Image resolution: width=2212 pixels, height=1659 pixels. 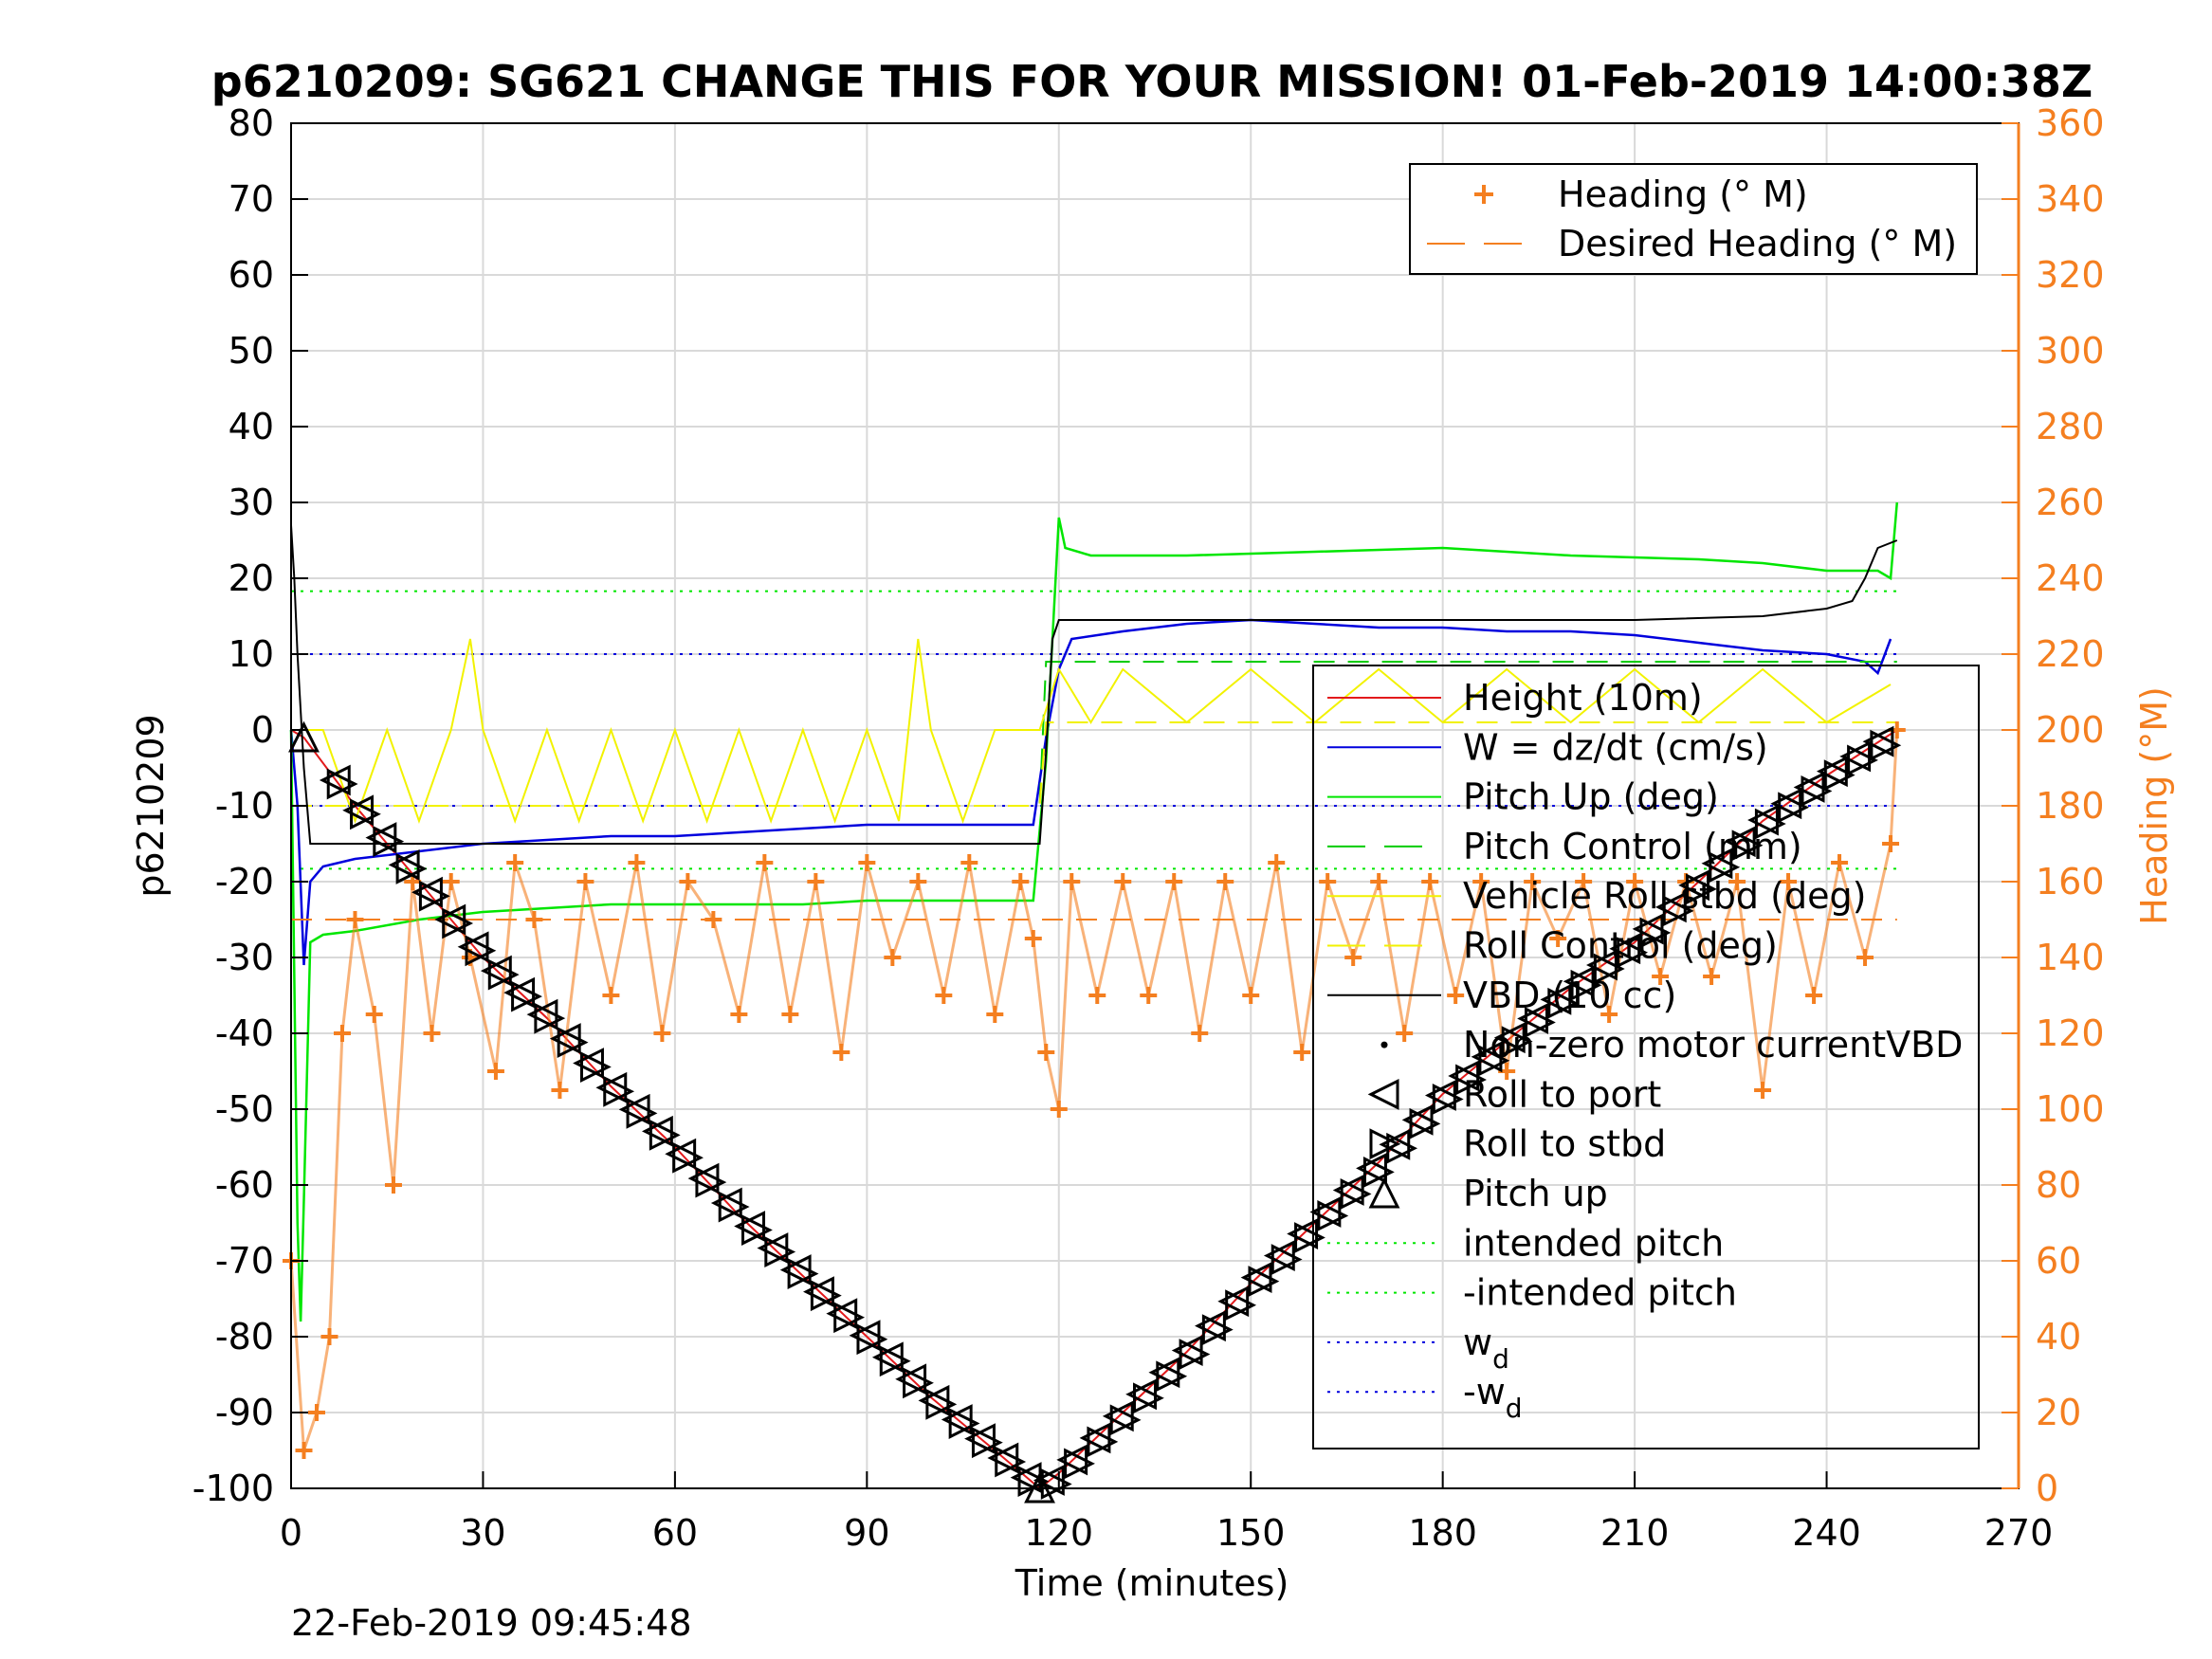 I want to click on y-right-tick-label: 220, so click(x=2070, y=654).